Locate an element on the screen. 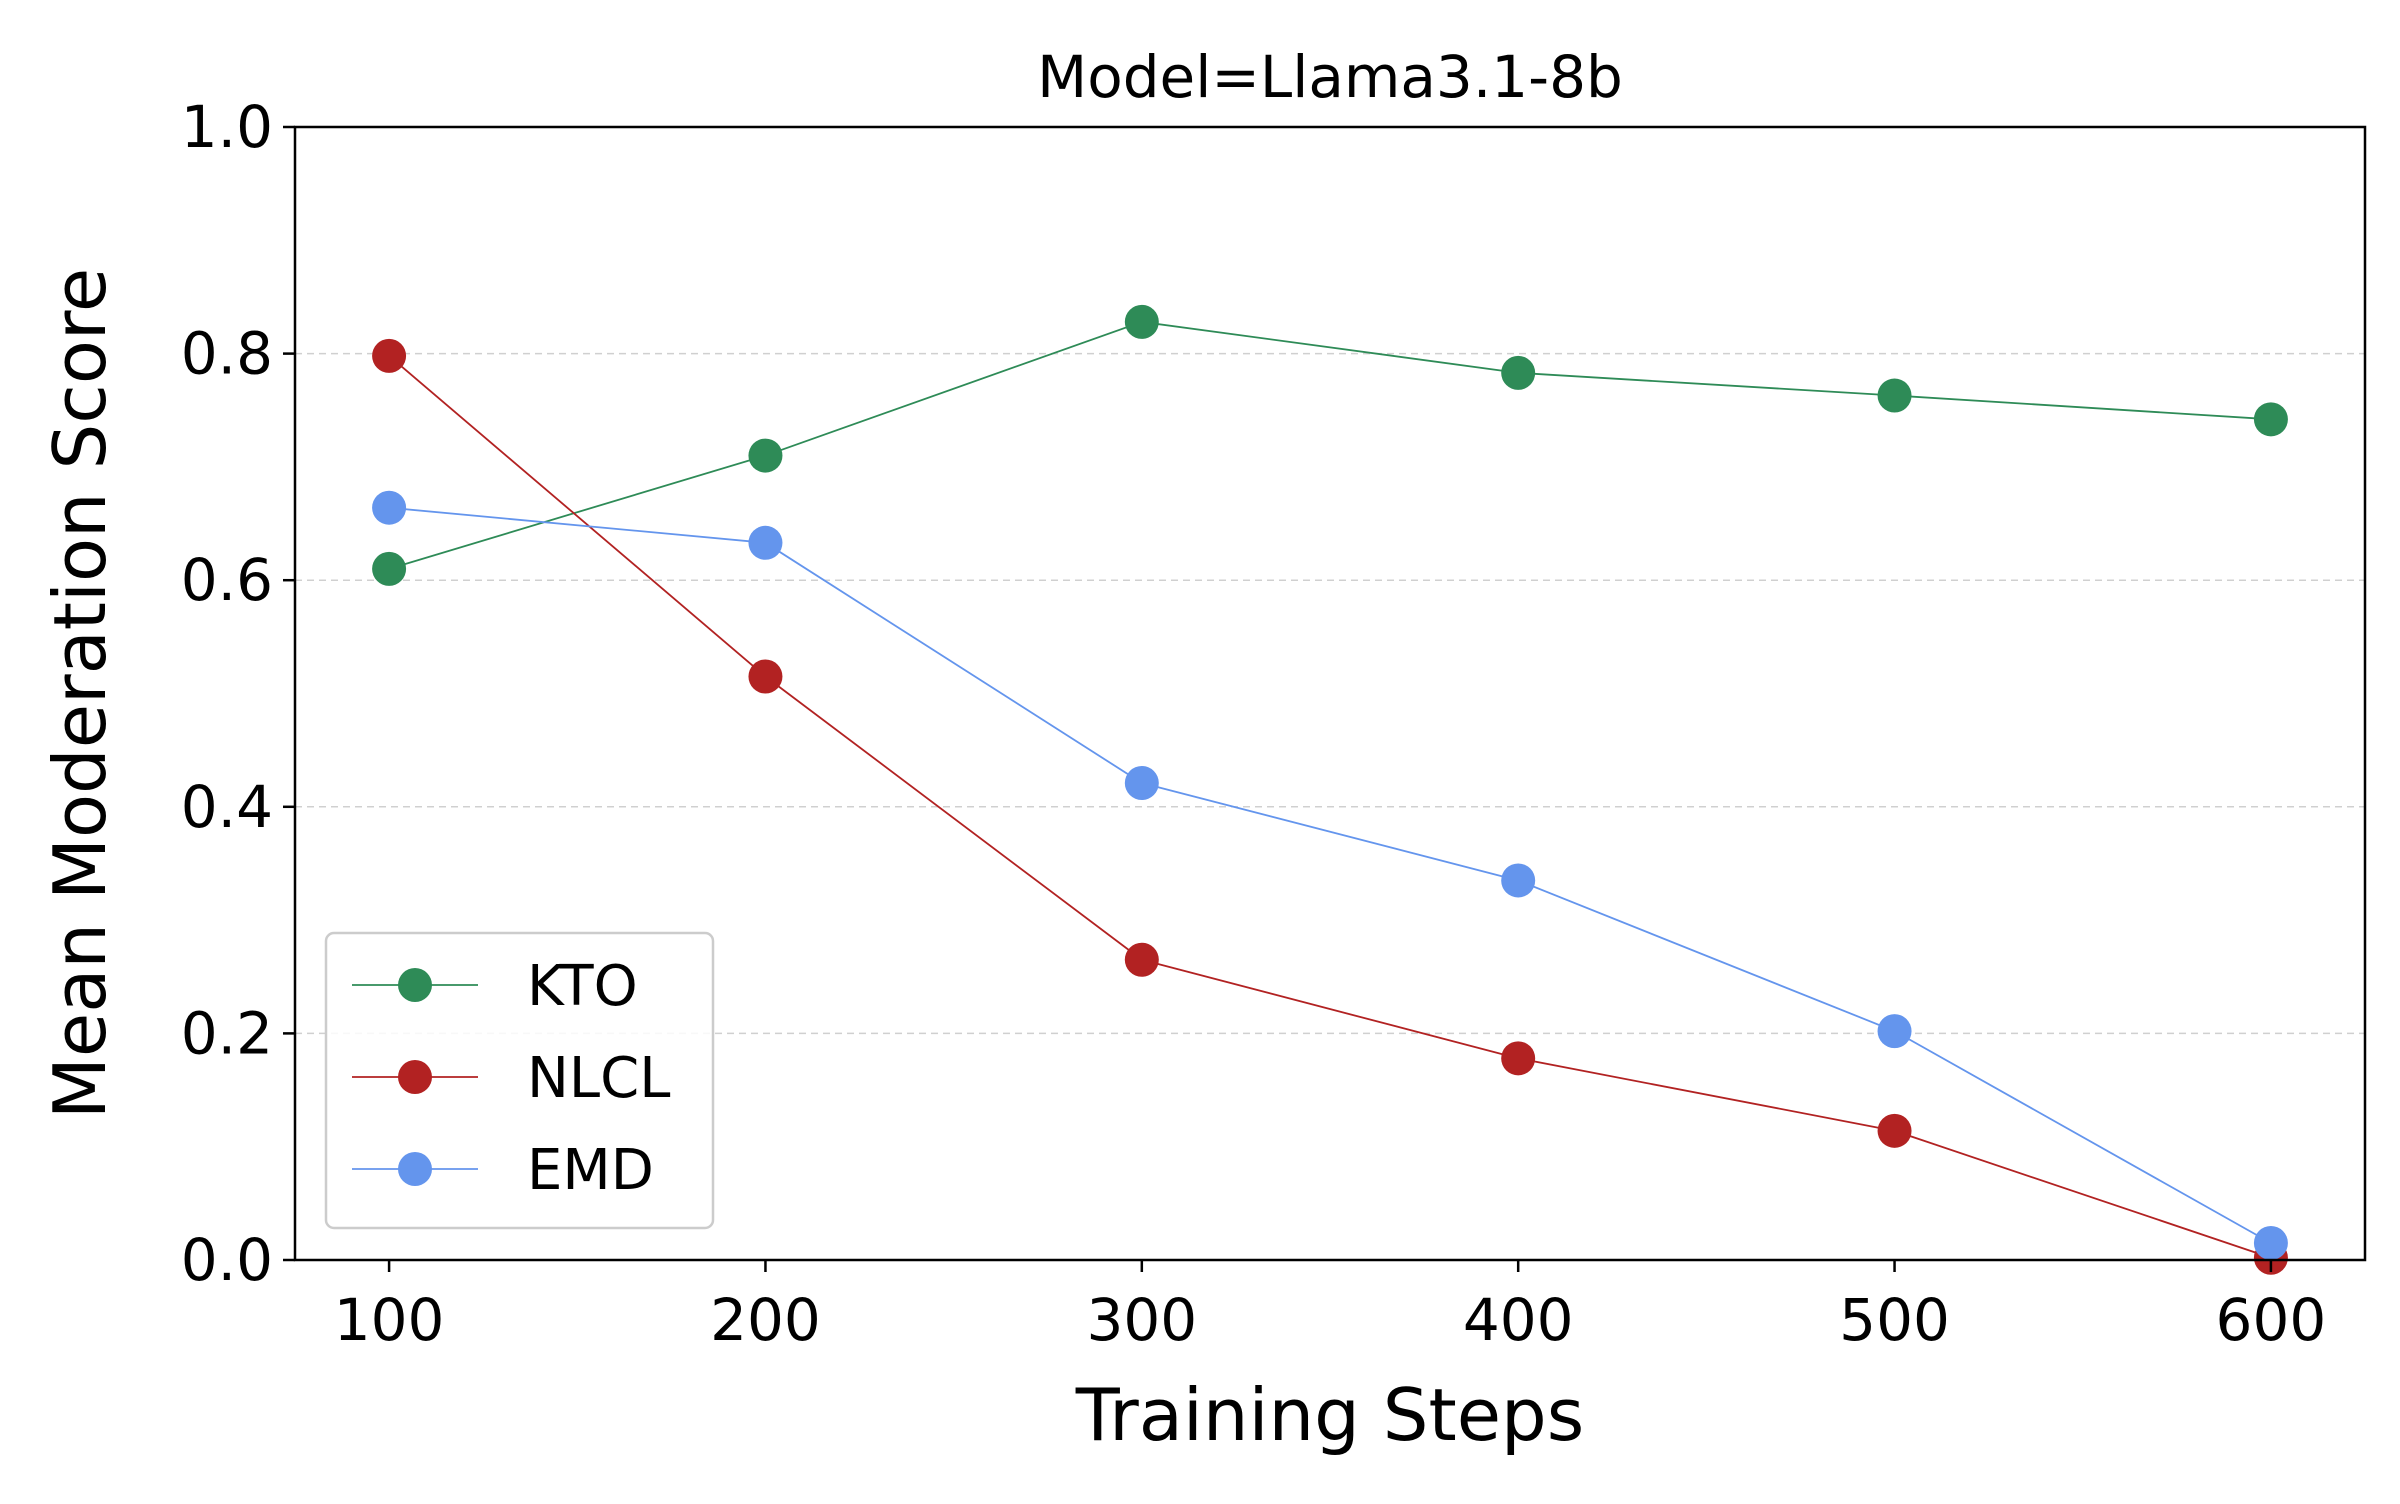  y-tick-label: 0.0 is located at coordinates (227, 1260).